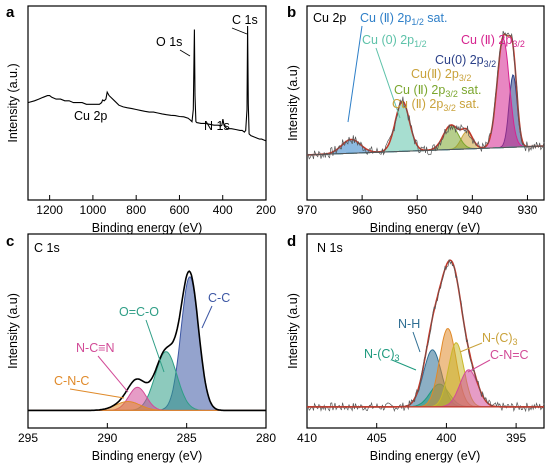 The image size is (550, 465). Describe the element at coordinates (437, 91) in the screenshot. I see `label-cu2-2p32-sat-a: Cu (Ⅱ) 2p3/2 sat.` at that location.